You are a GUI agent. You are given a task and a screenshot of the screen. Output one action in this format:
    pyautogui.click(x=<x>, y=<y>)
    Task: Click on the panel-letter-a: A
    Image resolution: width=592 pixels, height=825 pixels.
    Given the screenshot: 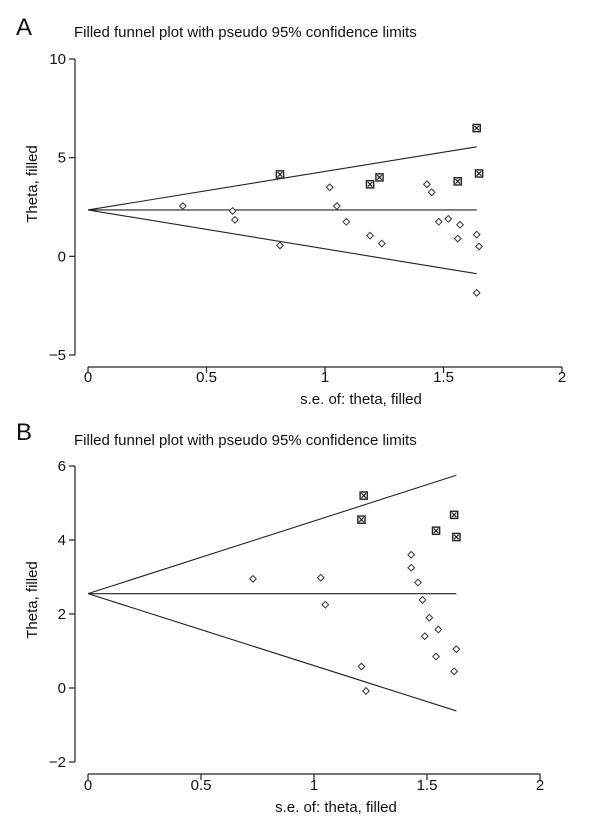 What is the action you would take?
    pyautogui.click(x=24, y=27)
    